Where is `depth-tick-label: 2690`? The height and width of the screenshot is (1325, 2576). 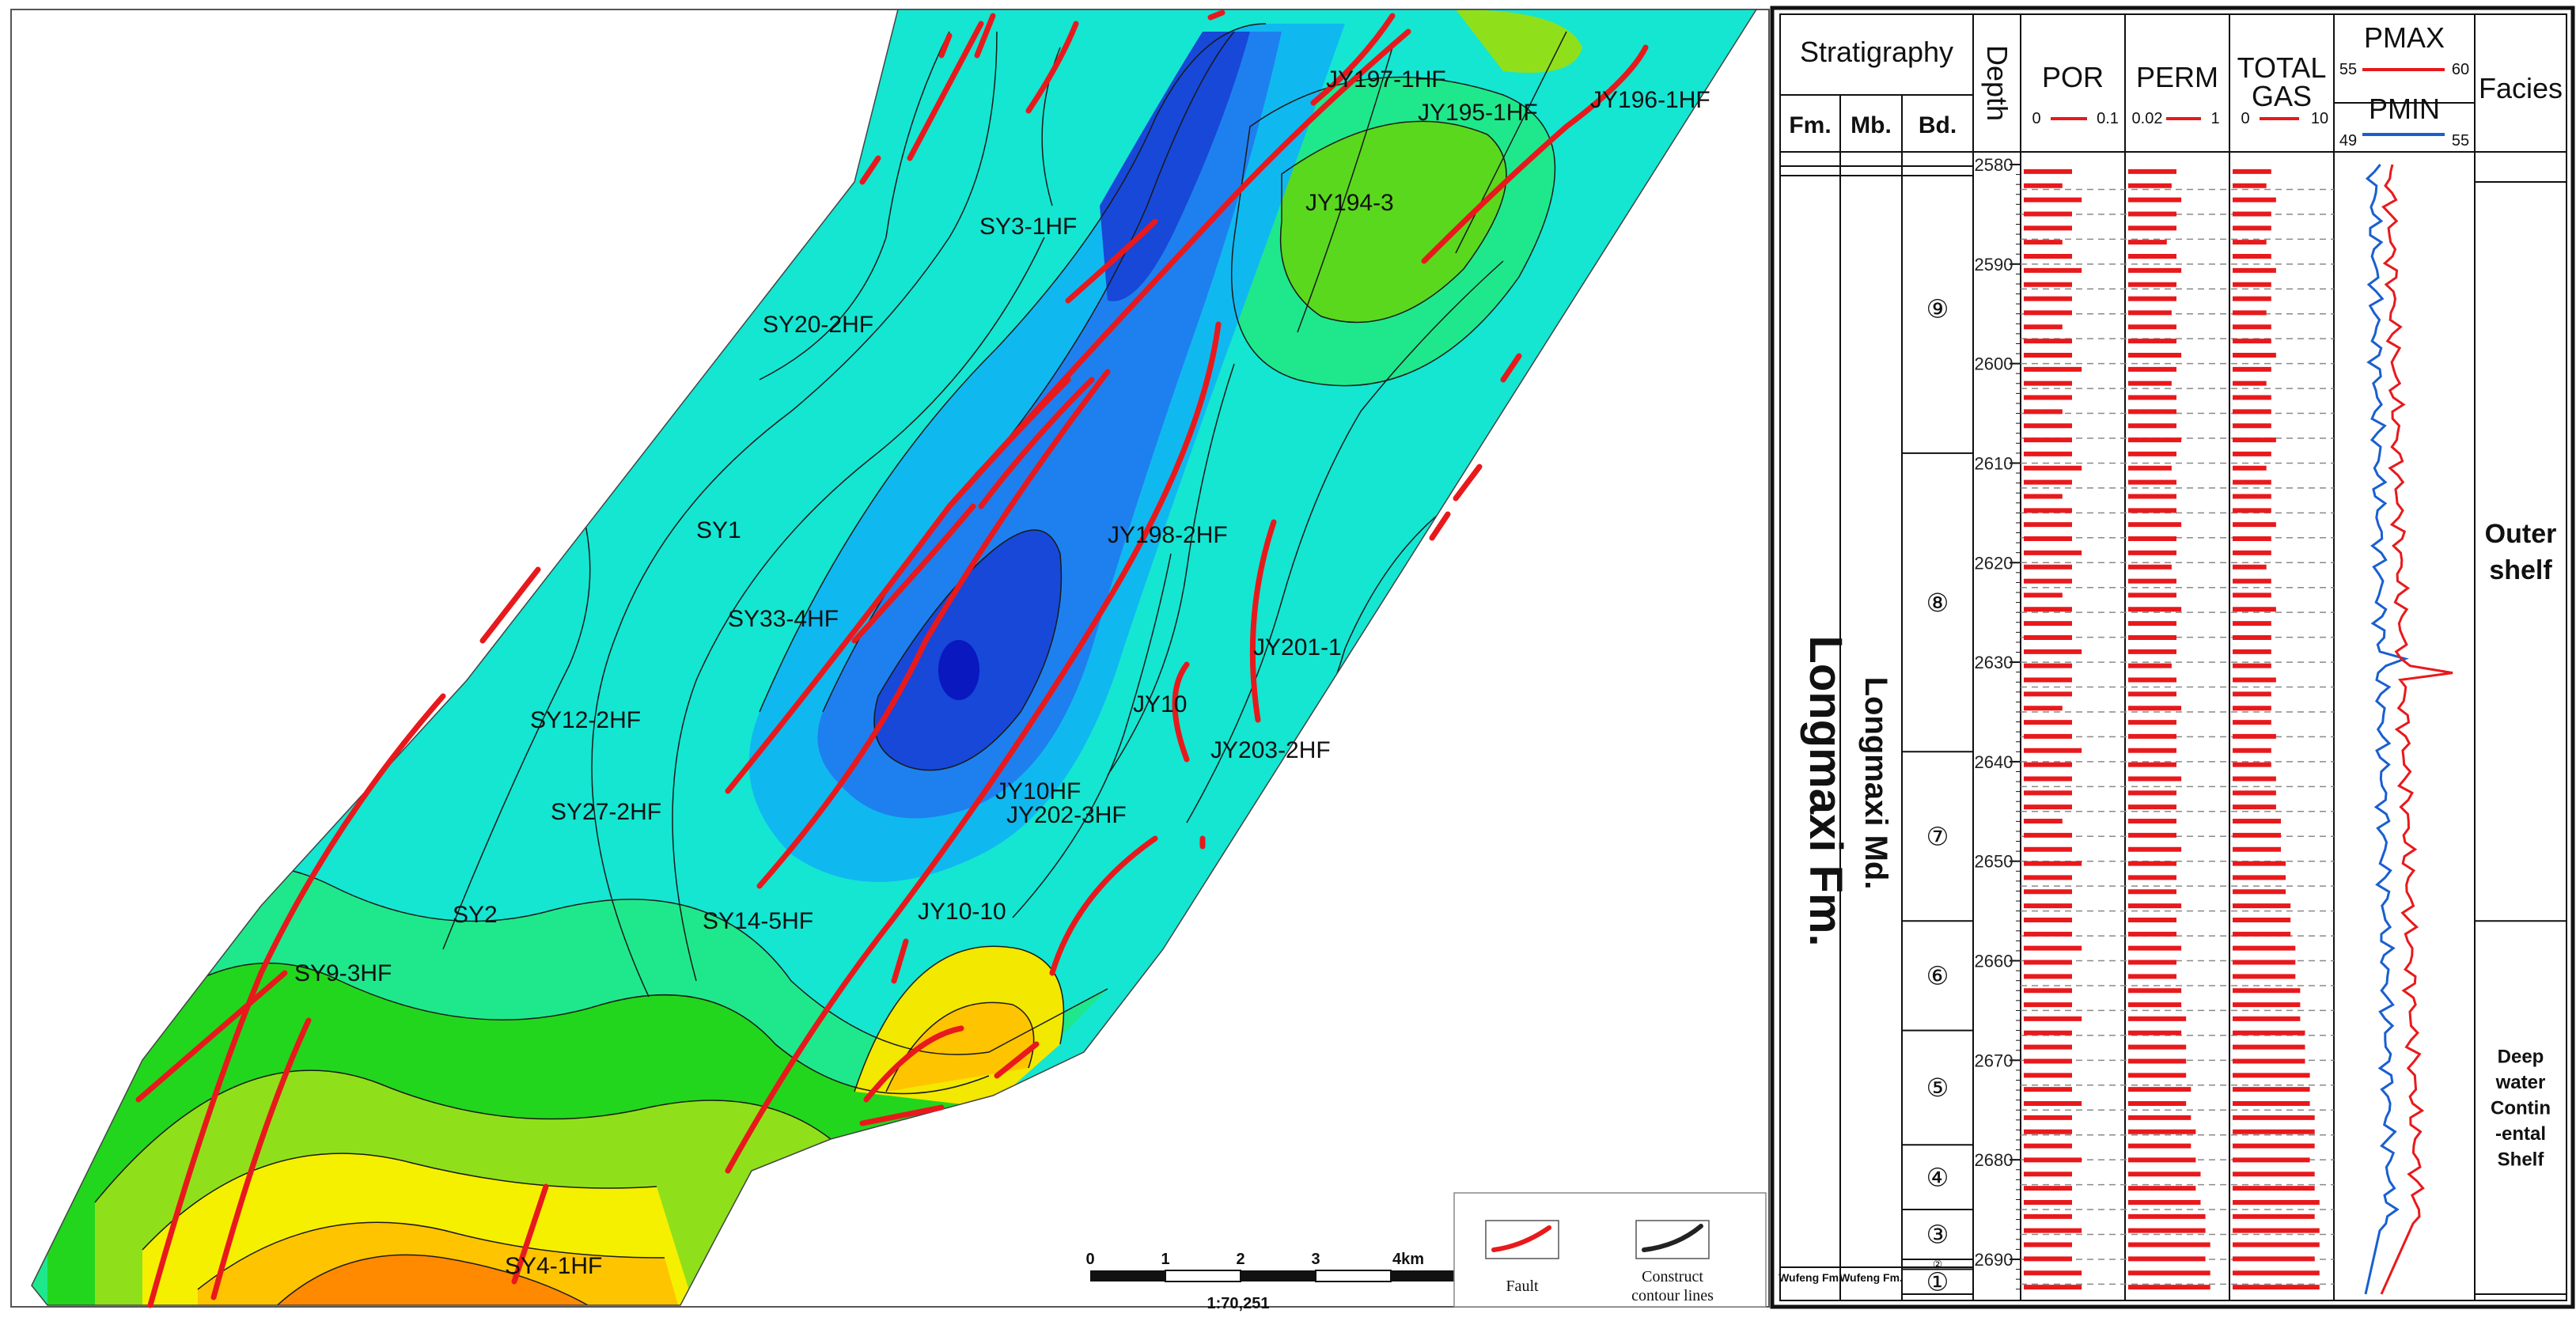
depth-tick-label: 2690 is located at coordinates (1994, 1260).